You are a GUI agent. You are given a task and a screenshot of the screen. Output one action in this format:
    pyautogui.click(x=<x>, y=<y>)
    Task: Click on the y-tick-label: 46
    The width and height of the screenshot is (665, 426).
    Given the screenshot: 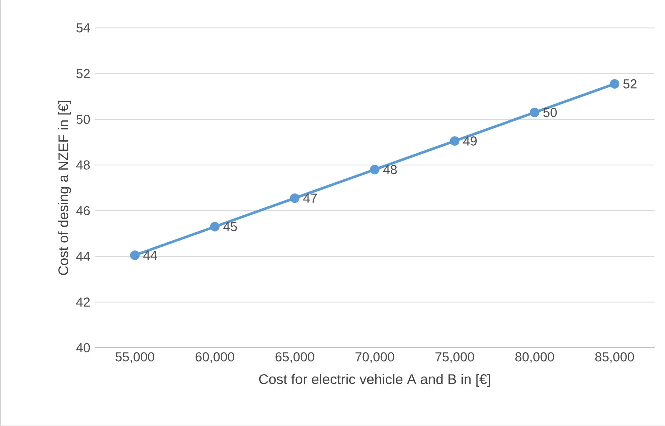 What is the action you would take?
    pyautogui.click(x=83, y=211)
    